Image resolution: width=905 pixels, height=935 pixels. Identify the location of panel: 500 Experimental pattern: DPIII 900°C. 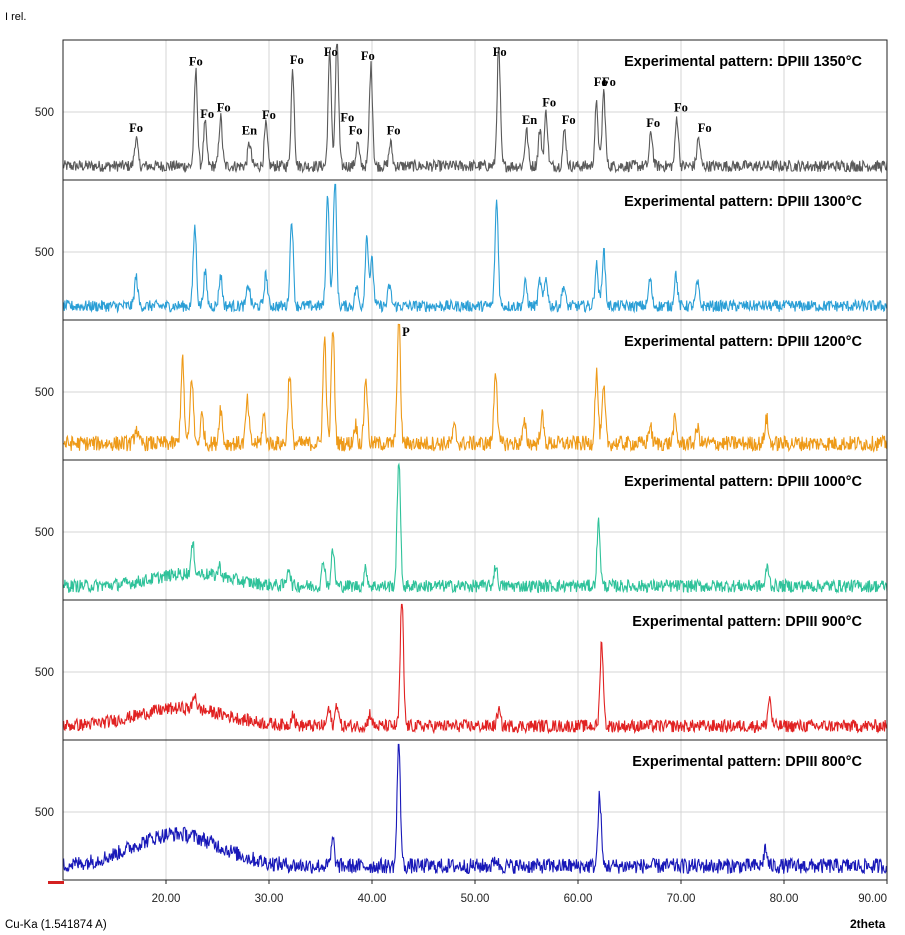
(461, 670).